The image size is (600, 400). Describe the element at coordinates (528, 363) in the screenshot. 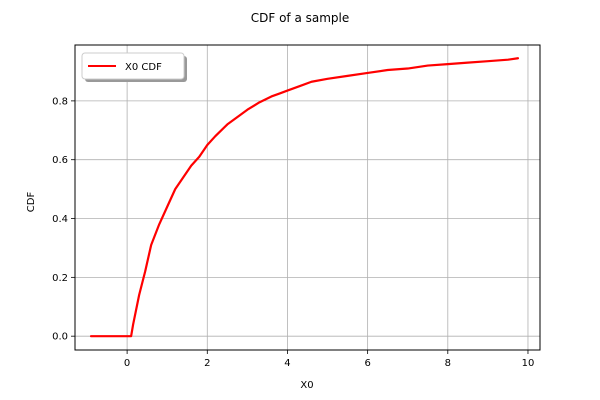

I see `x-tick-label: 10` at that location.